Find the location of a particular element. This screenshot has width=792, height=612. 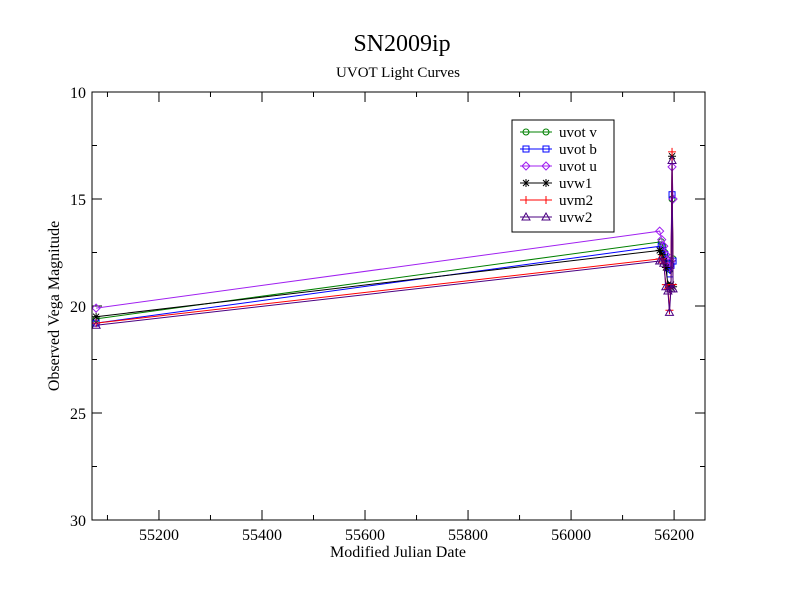

legend-label: uvw1 is located at coordinates (575, 184).